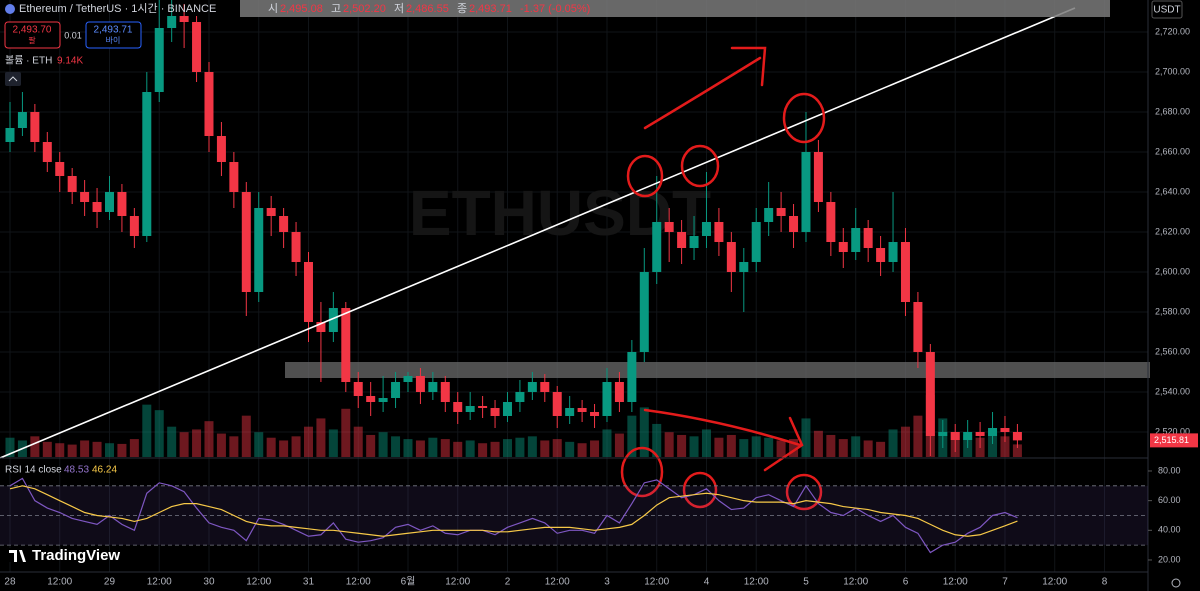  Describe the element at coordinates (555, 9) in the screenshot. I see `change: -1.37 (-0.05%)` at that location.